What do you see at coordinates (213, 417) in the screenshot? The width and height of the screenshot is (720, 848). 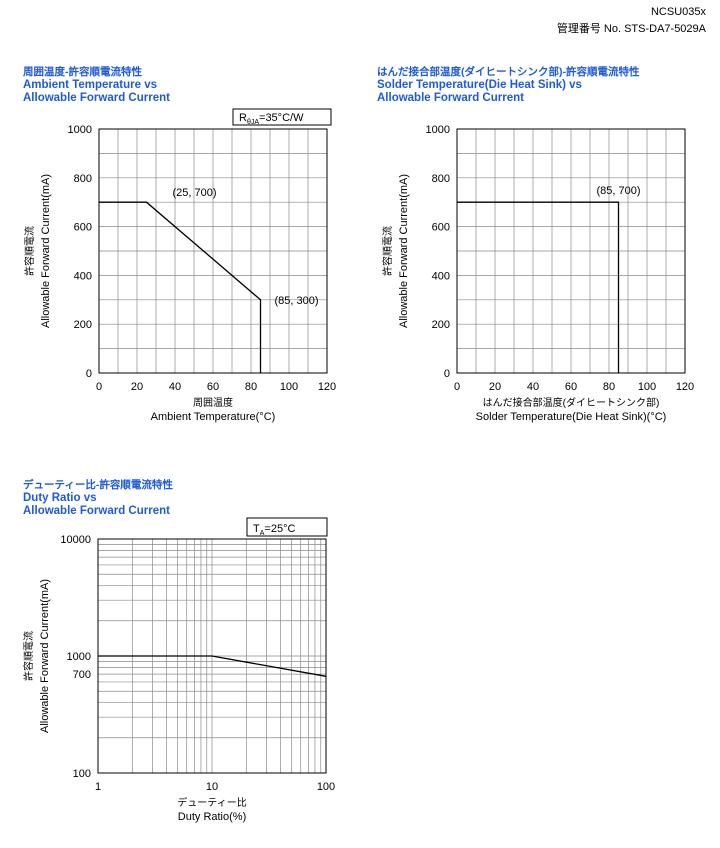 I see `chart1-xlabel: Ambient Temperature(°C)` at bounding box center [213, 417].